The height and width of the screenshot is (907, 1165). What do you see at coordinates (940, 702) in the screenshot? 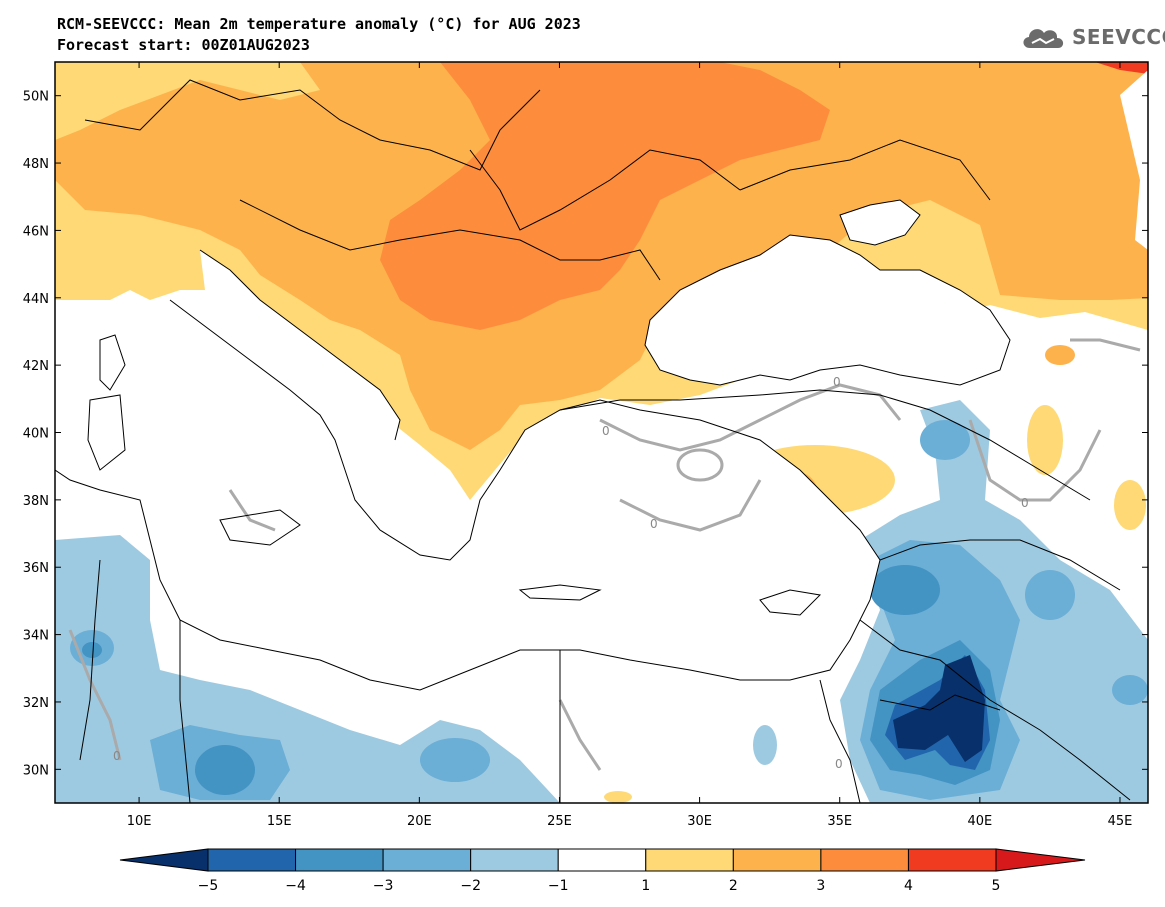
I see `border-jordan-iraq` at bounding box center [940, 702].